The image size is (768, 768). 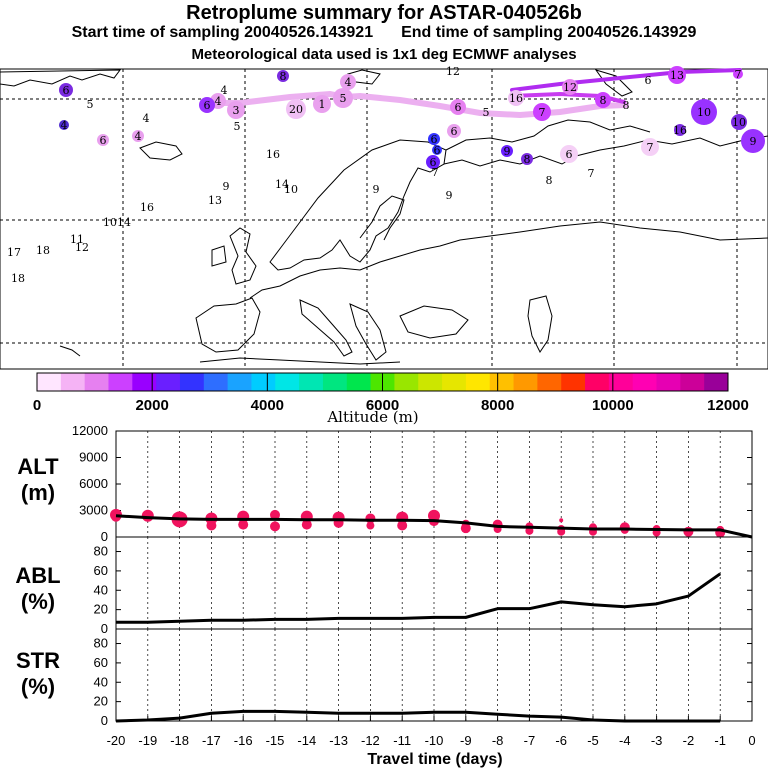 I want to click on colorbar: 0 2000 4000 6000 8000 10000 12000 Altitude (m), so click(x=391, y=399).